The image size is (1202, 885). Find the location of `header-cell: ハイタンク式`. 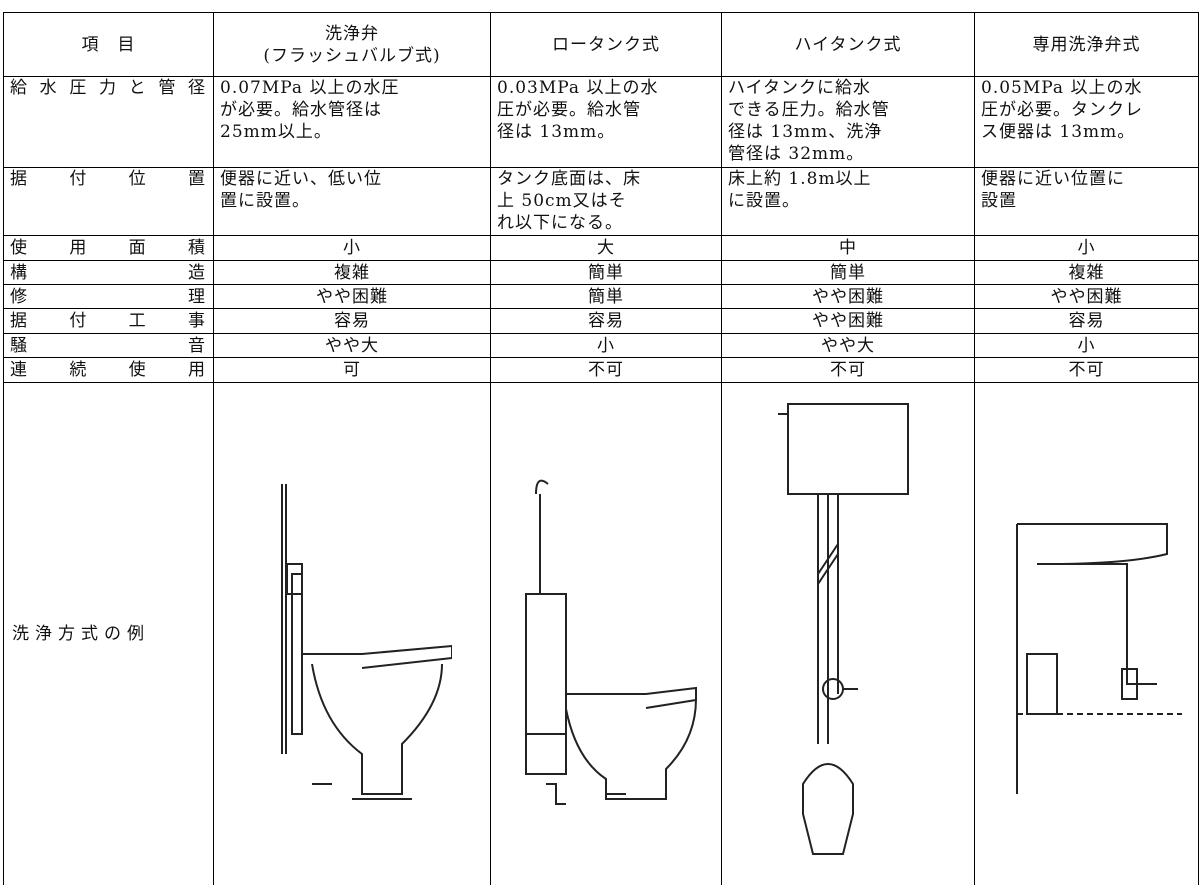

header-cell: ハイタンク式 is located at coordinates (848, 44).